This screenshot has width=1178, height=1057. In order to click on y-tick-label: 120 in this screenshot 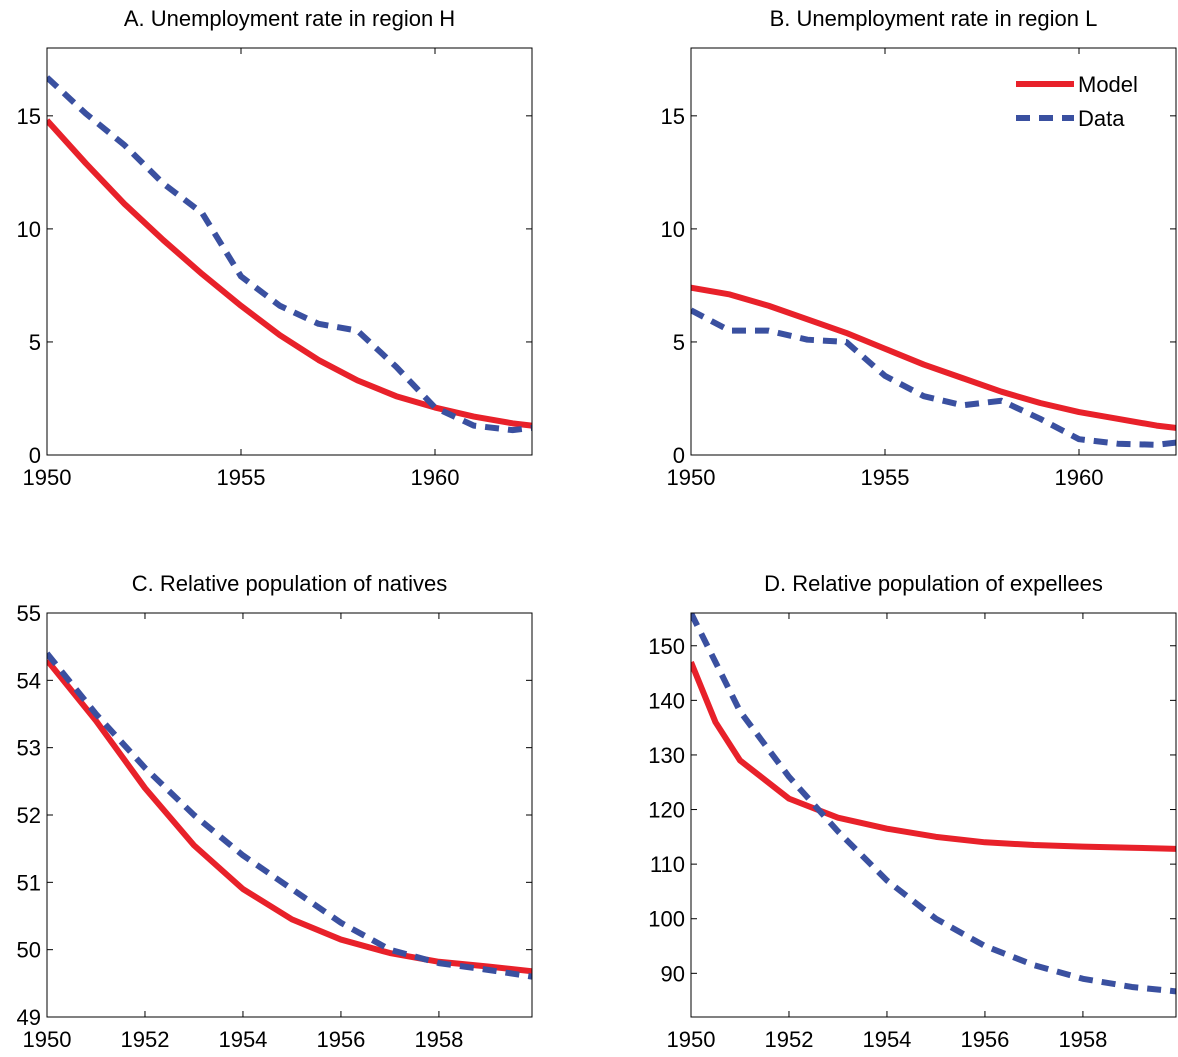, I will do `click(666, 810)`.